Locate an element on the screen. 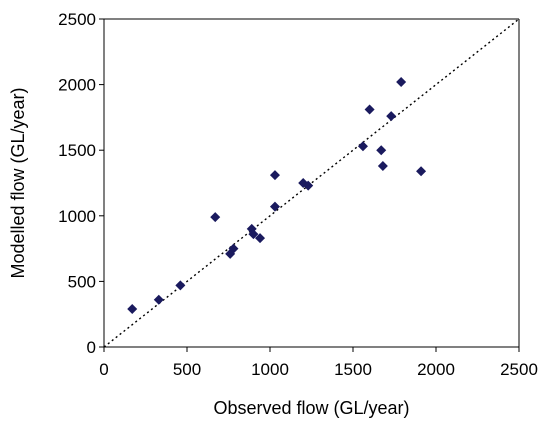  y-tick-label: 1000 is located at coordinates (77, 216).